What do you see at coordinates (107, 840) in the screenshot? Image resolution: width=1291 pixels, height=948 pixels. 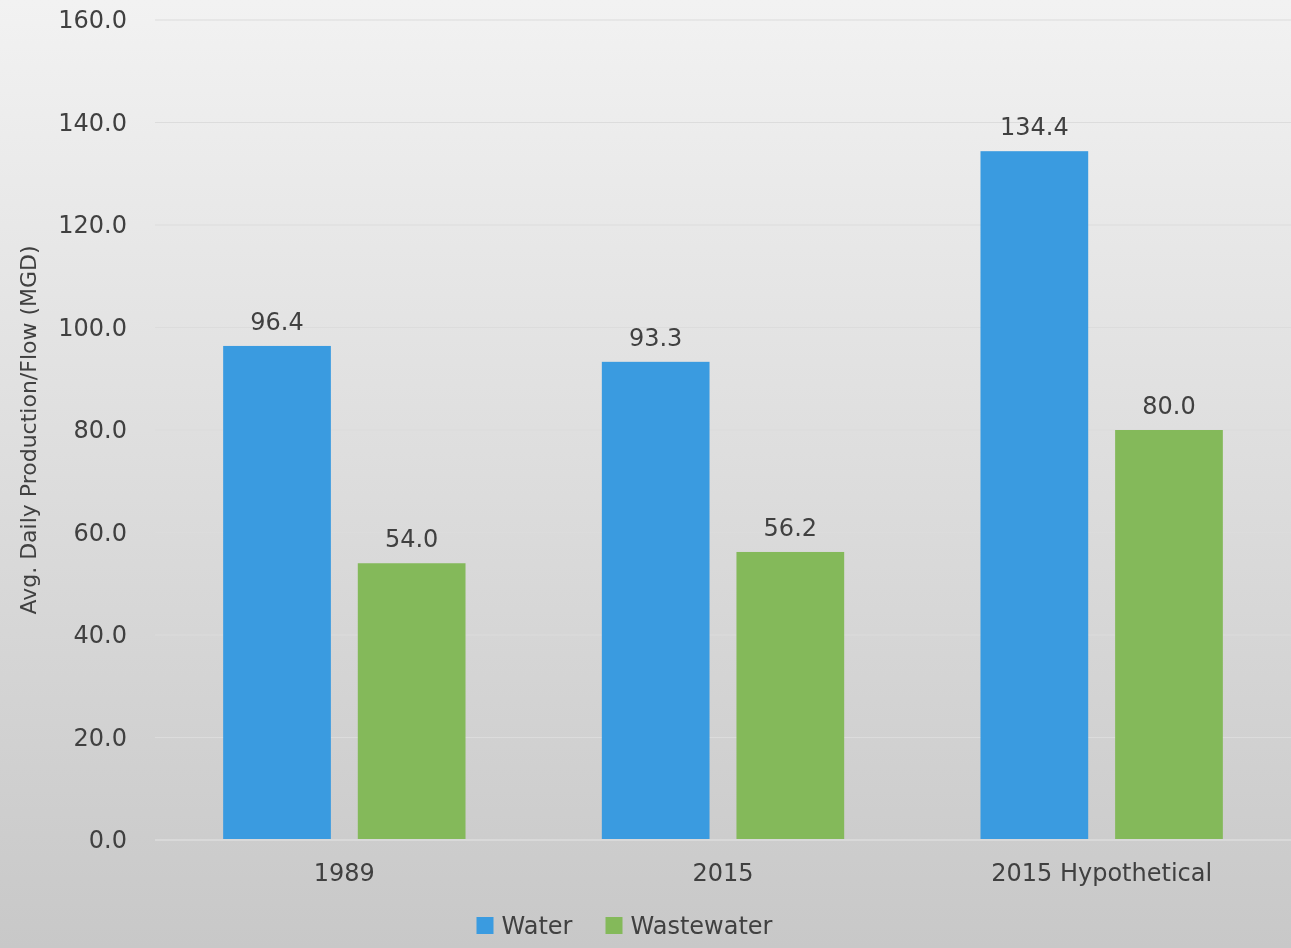 I see `y-tick-label: 0.0` at bounding box center [107, 840].